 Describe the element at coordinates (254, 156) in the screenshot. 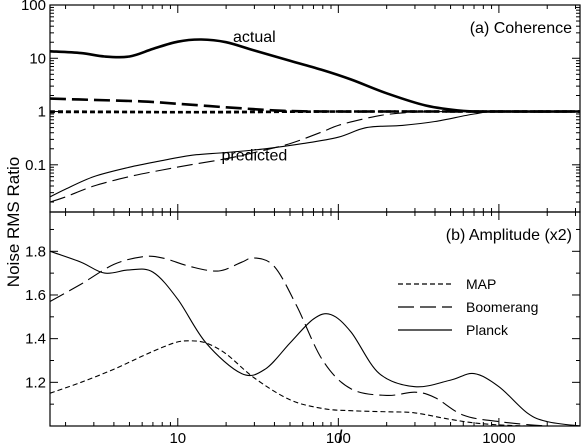

I see `annotation-predicted: predicted` at that location.